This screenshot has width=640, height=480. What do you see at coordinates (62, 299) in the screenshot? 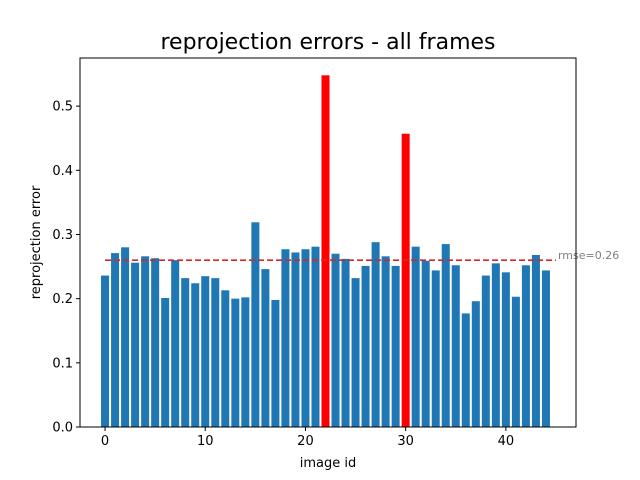
I see `y-tick-label: 0.2` at bounding box center [62, 299].